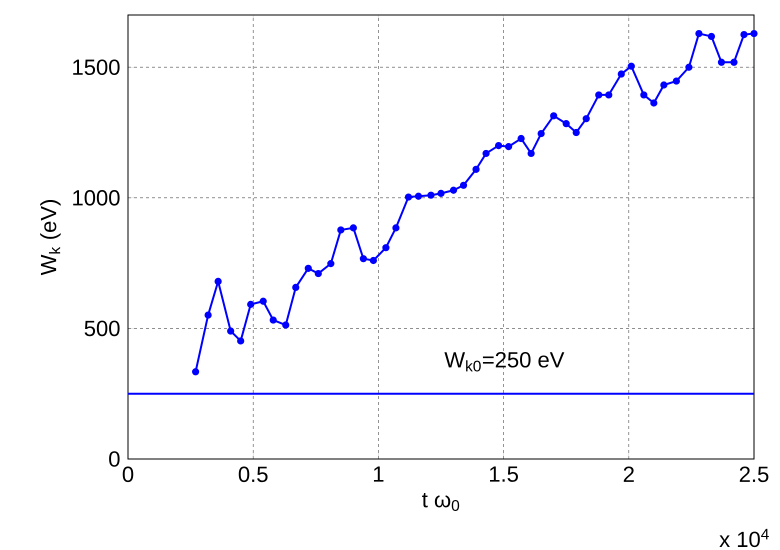 The width and height of the screenshot is (780, 550). I want to click on text: x 10$^{4}$, so click(744, 538).